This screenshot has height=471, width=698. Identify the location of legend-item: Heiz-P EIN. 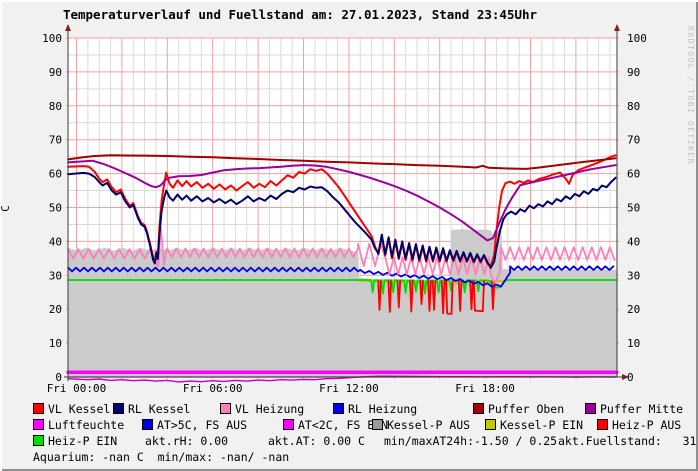
(75, 441).